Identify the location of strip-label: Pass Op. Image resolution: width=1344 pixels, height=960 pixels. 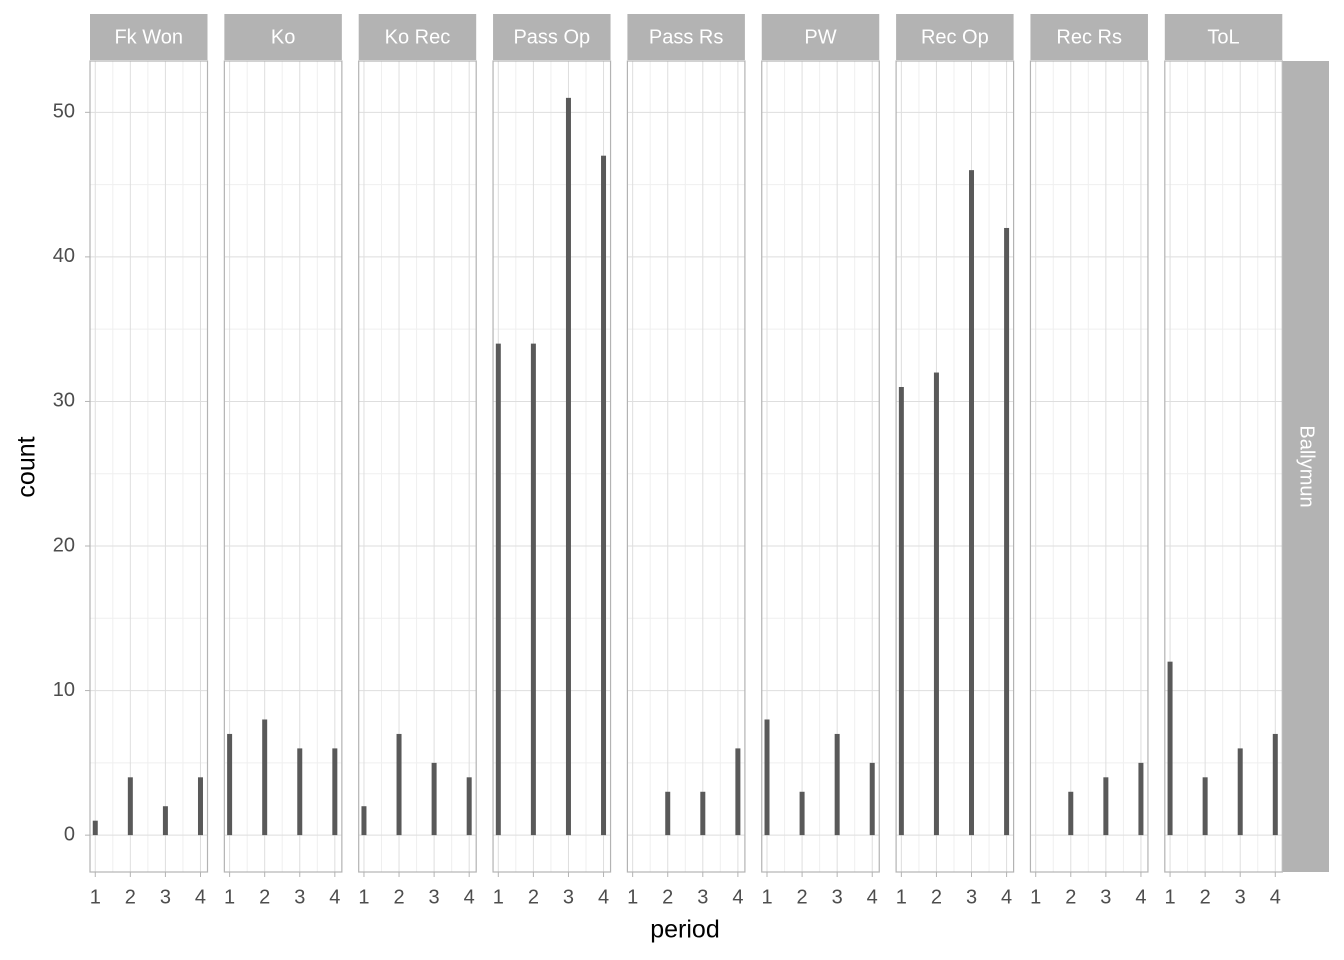
(551, 37).